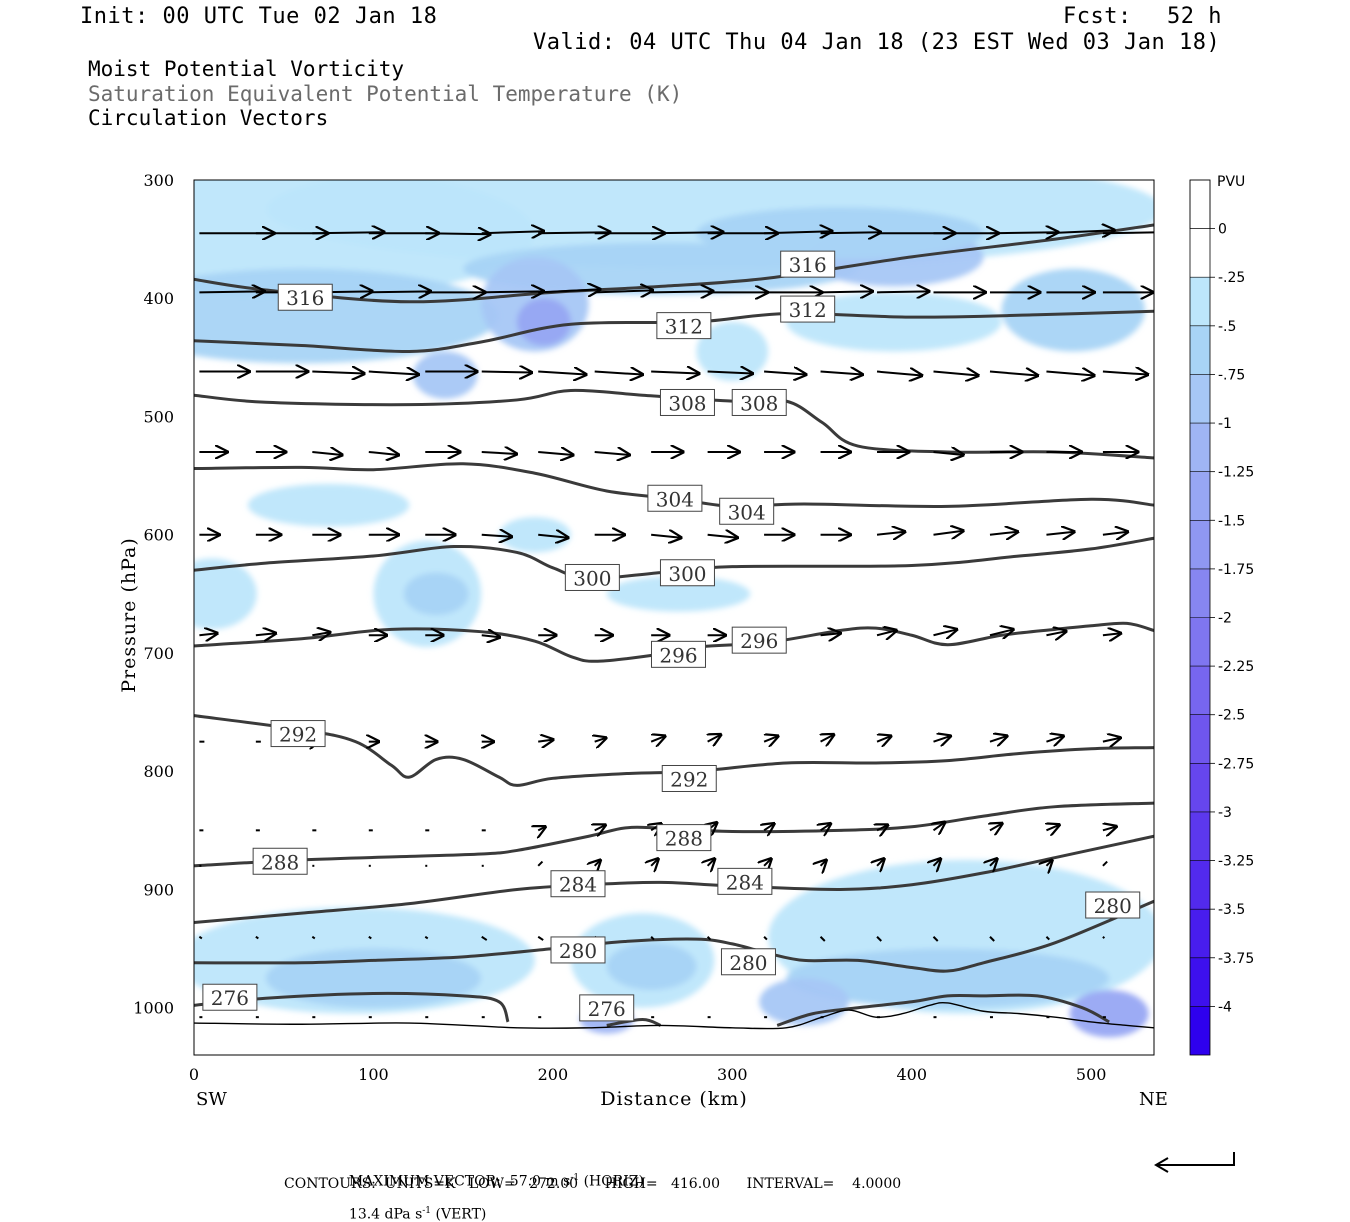 The width and height of the screenshot is (1350, 1222). Describe the element at coordinates (1236, 959) in the screenshot. I see `colorbar-level-label: -3.75` at that location.